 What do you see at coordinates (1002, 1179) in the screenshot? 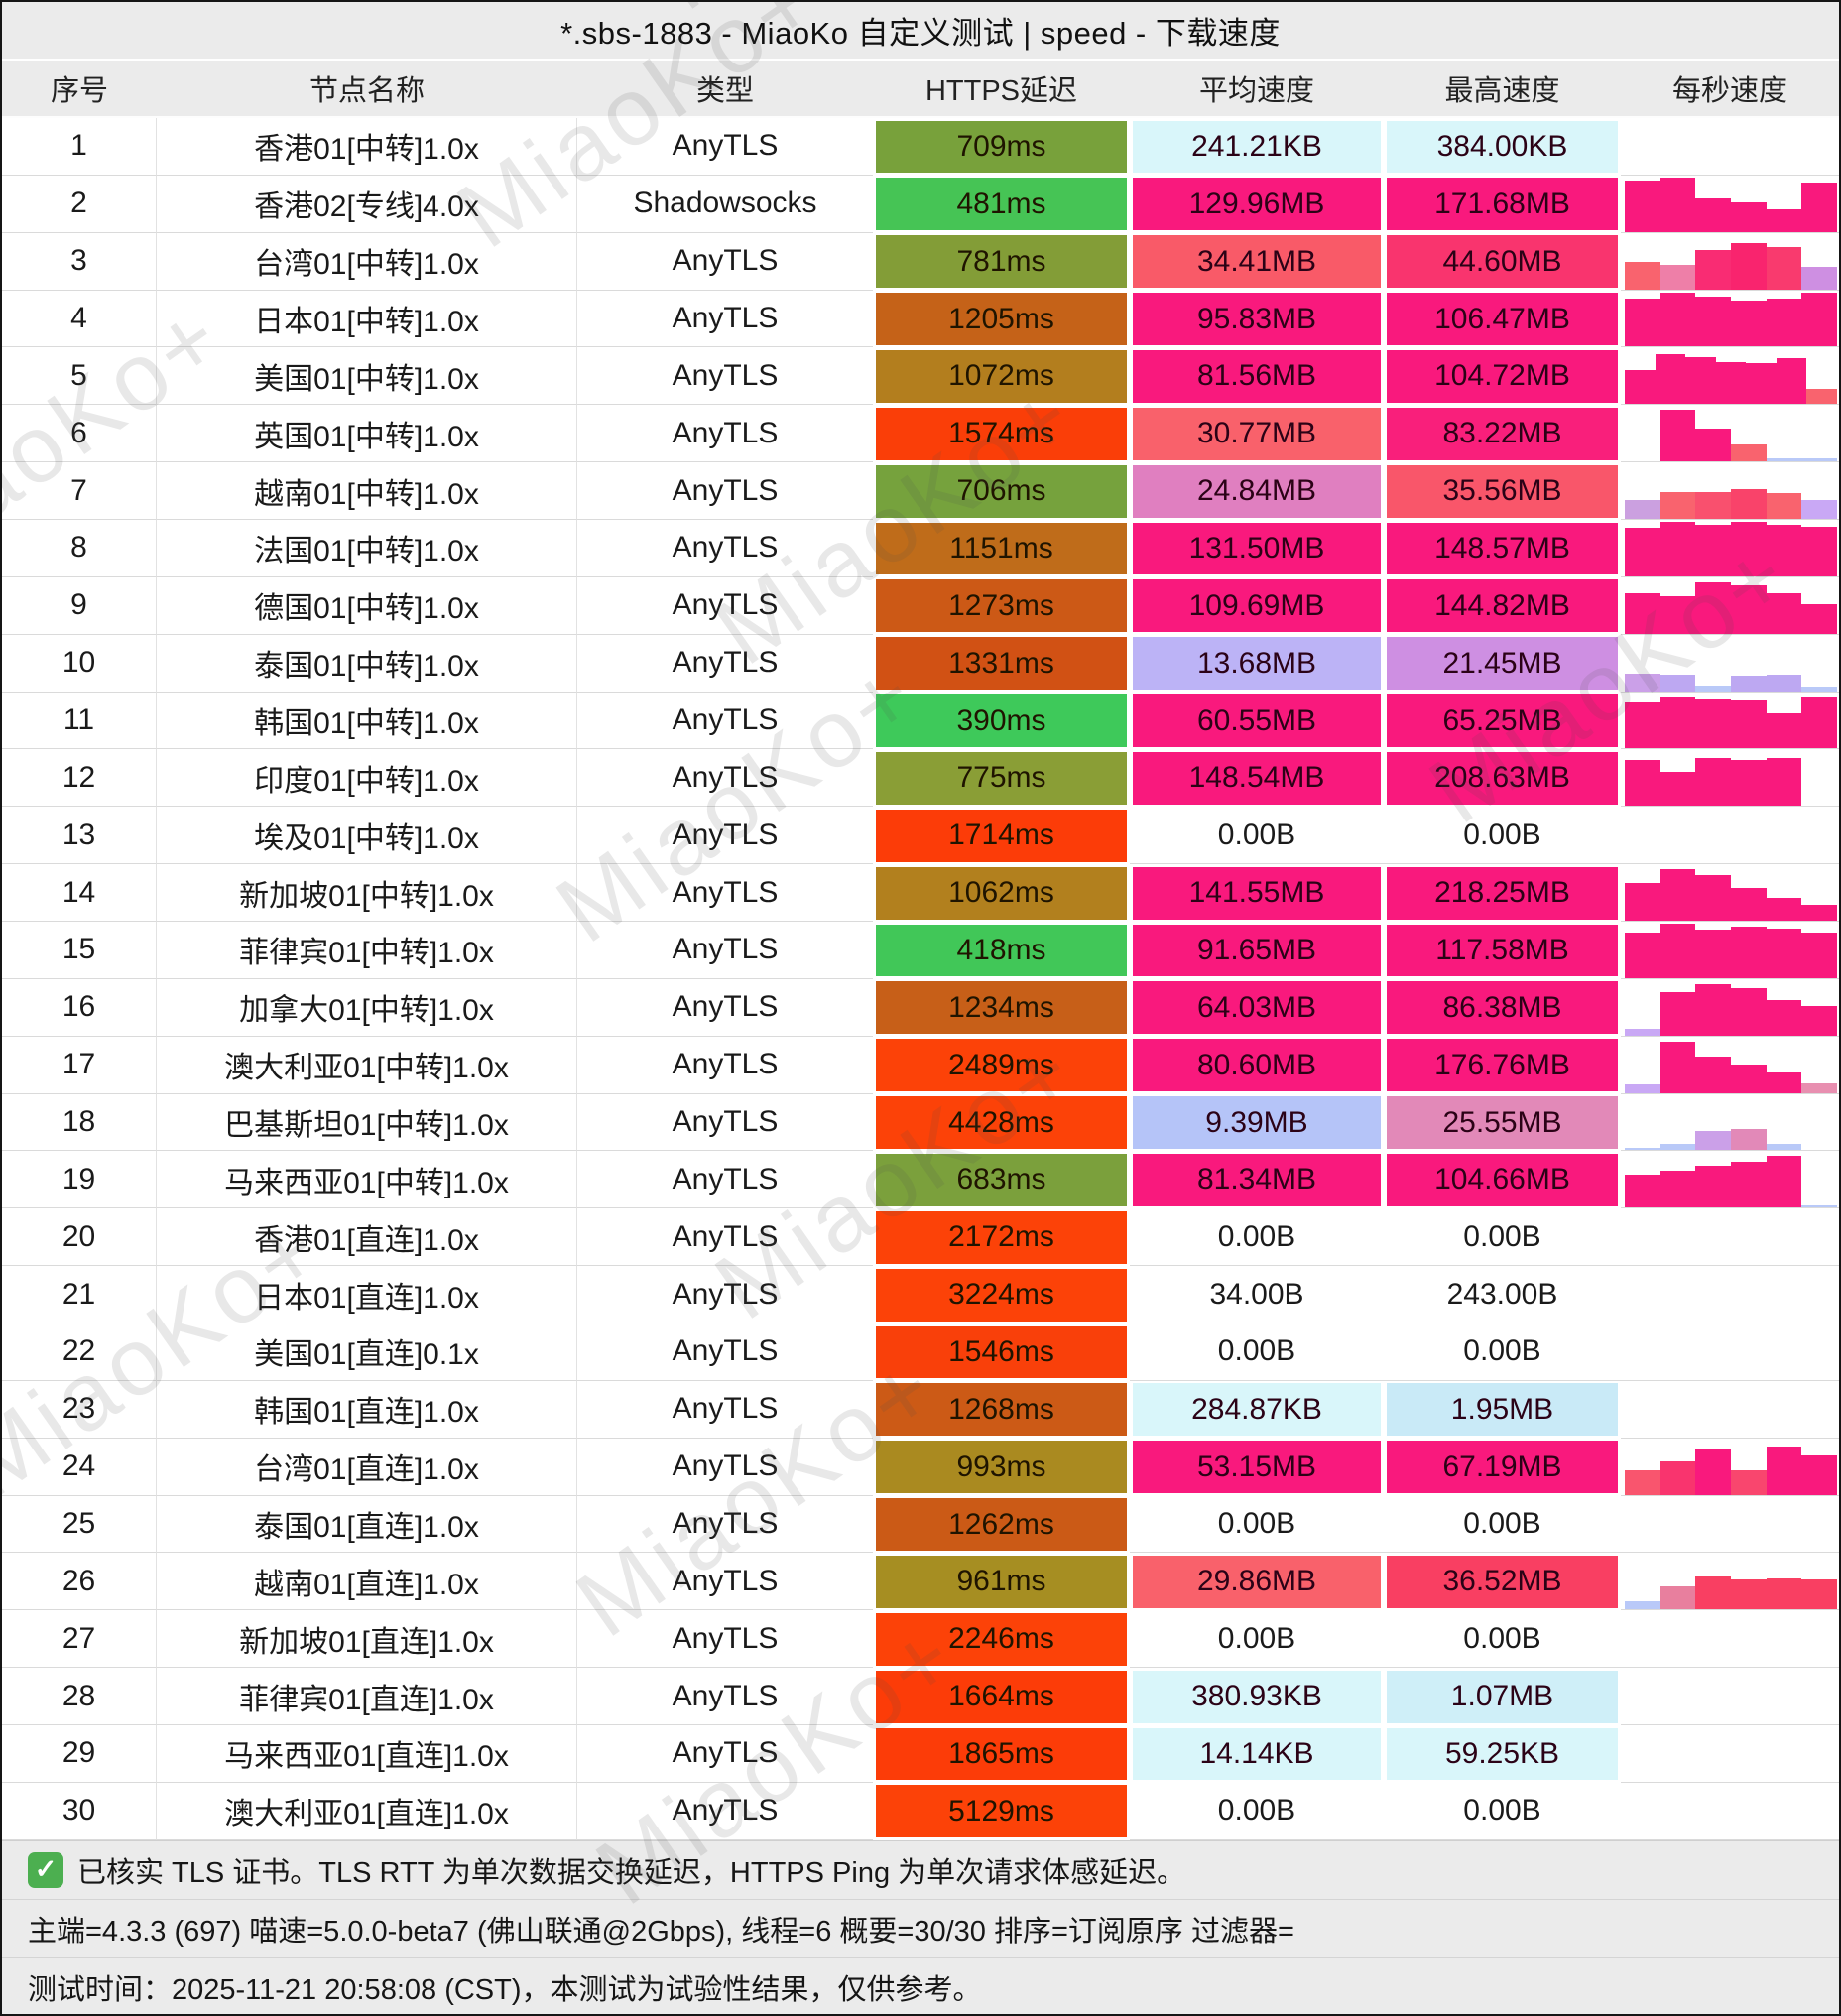
I see `https-latency-value: 683ms` at bounding box center [1002, 1179].